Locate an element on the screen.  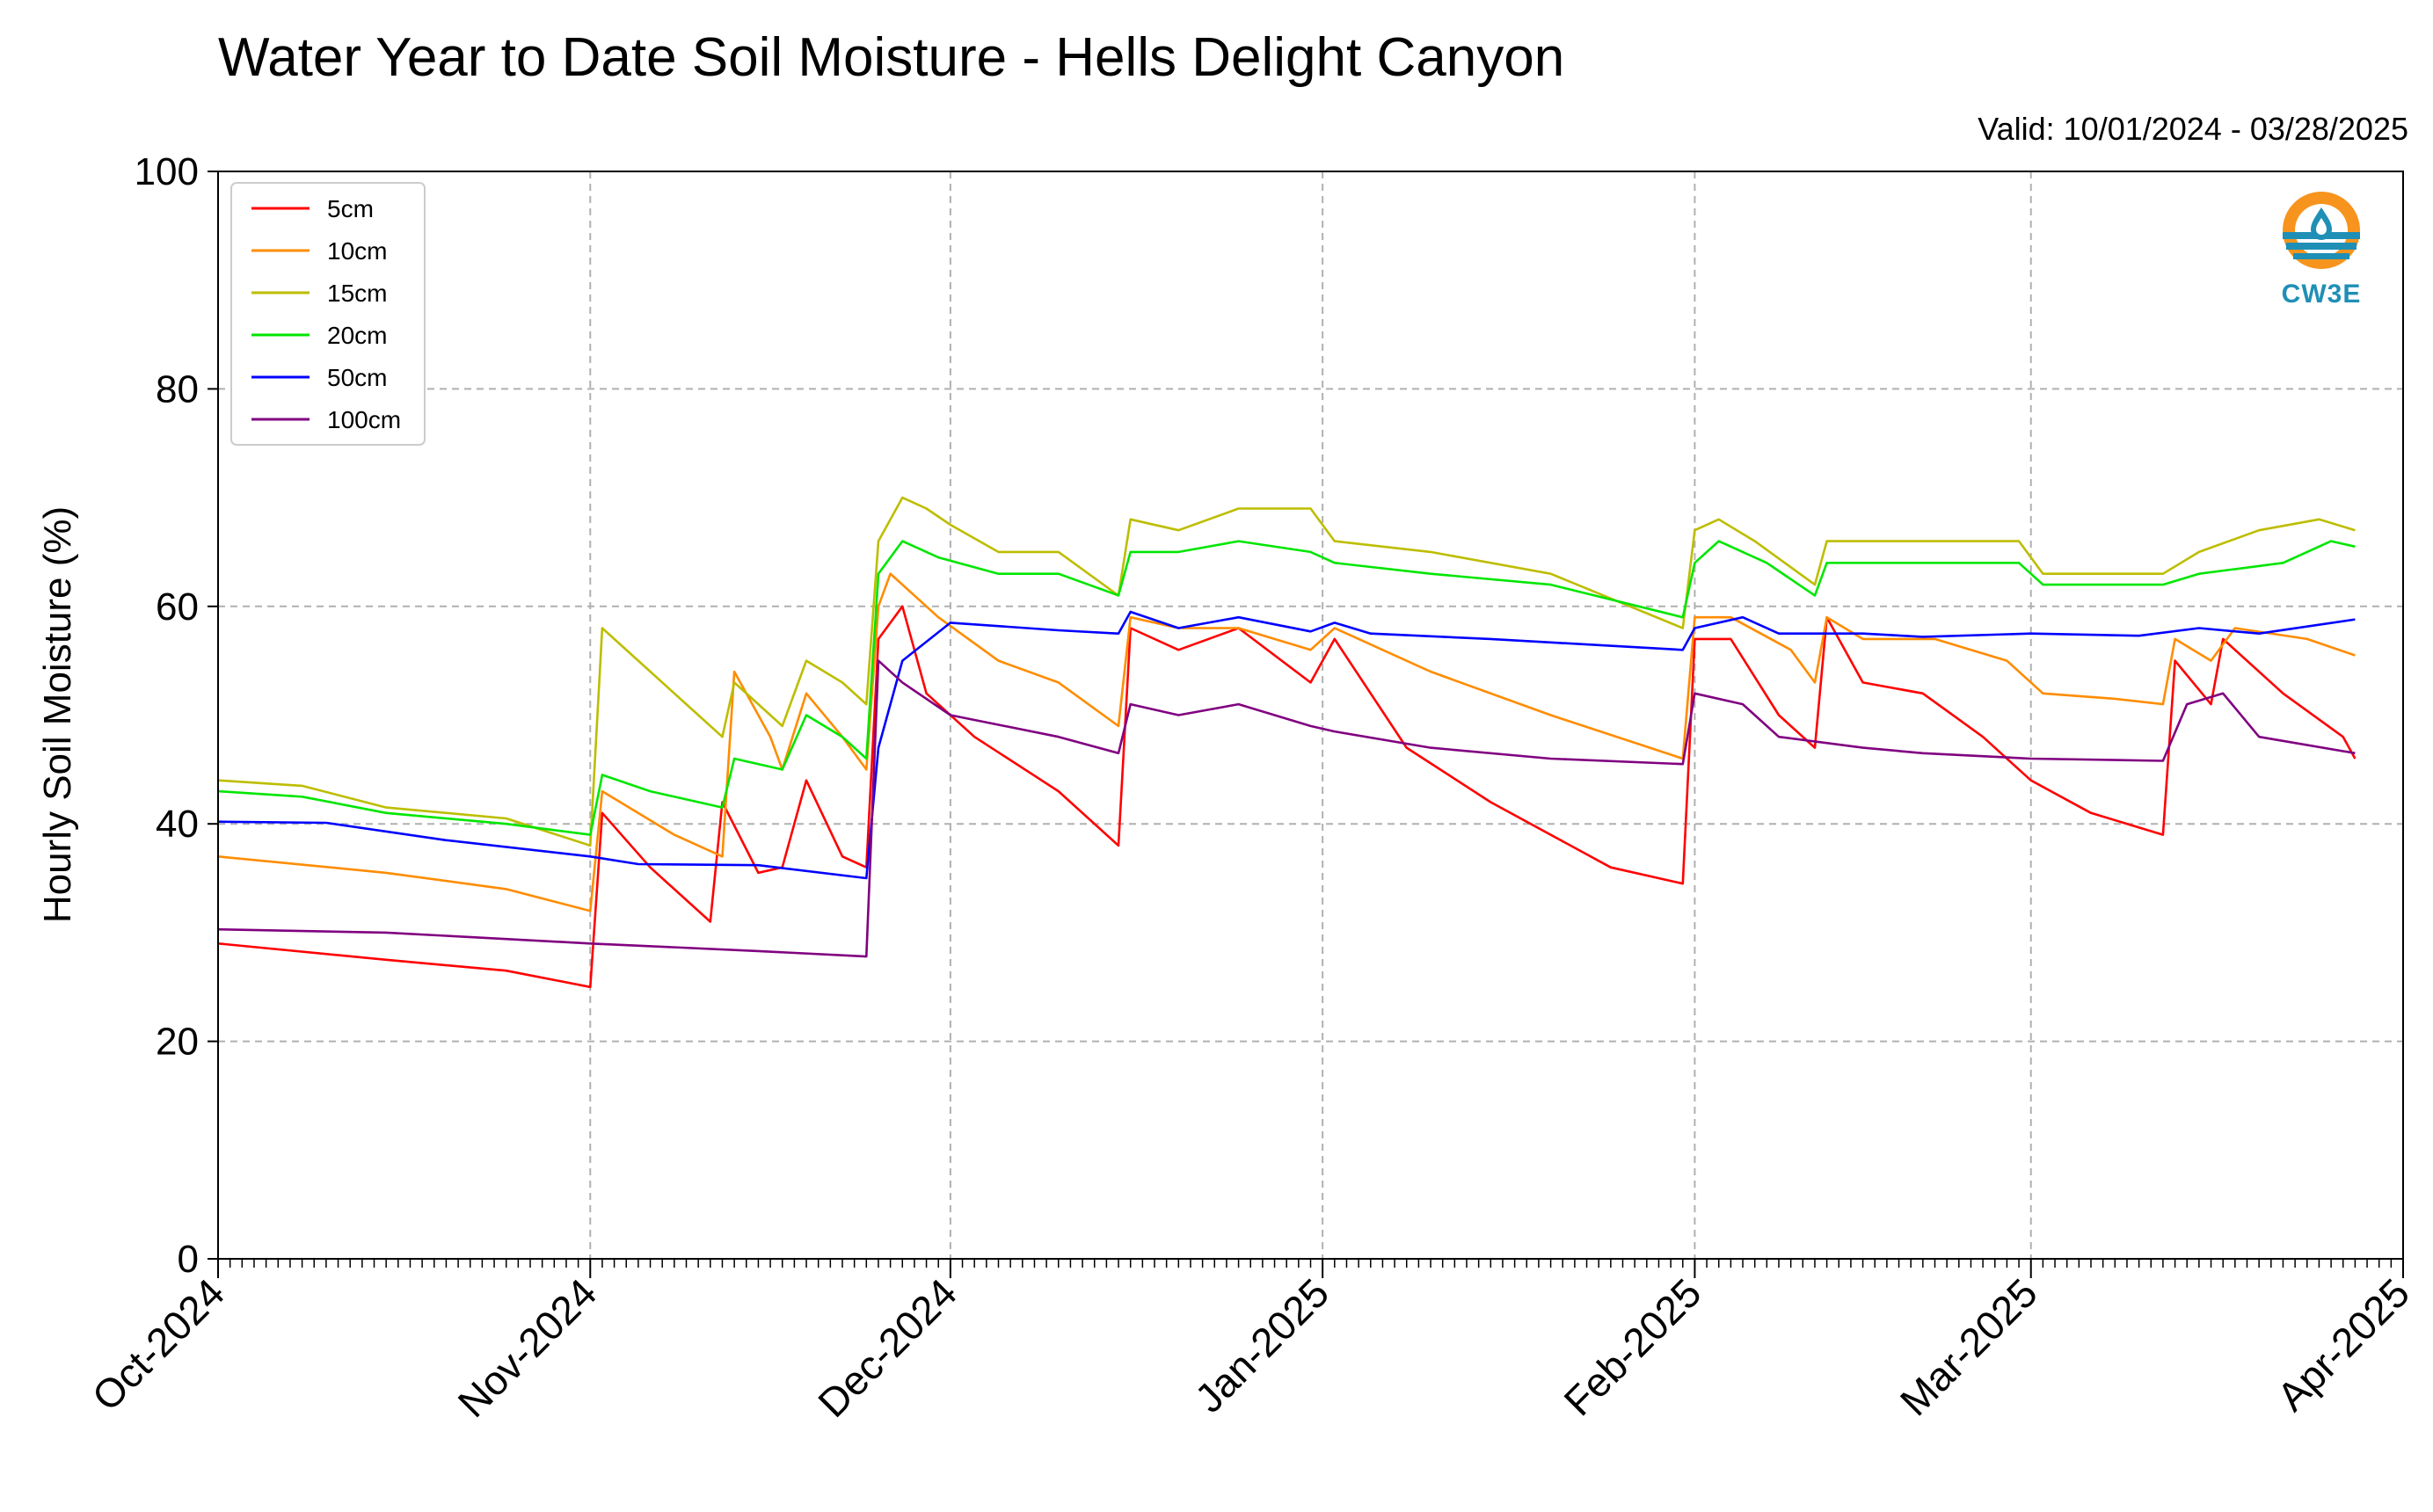
cw3e-logo is located at coordinates (2321, 252).